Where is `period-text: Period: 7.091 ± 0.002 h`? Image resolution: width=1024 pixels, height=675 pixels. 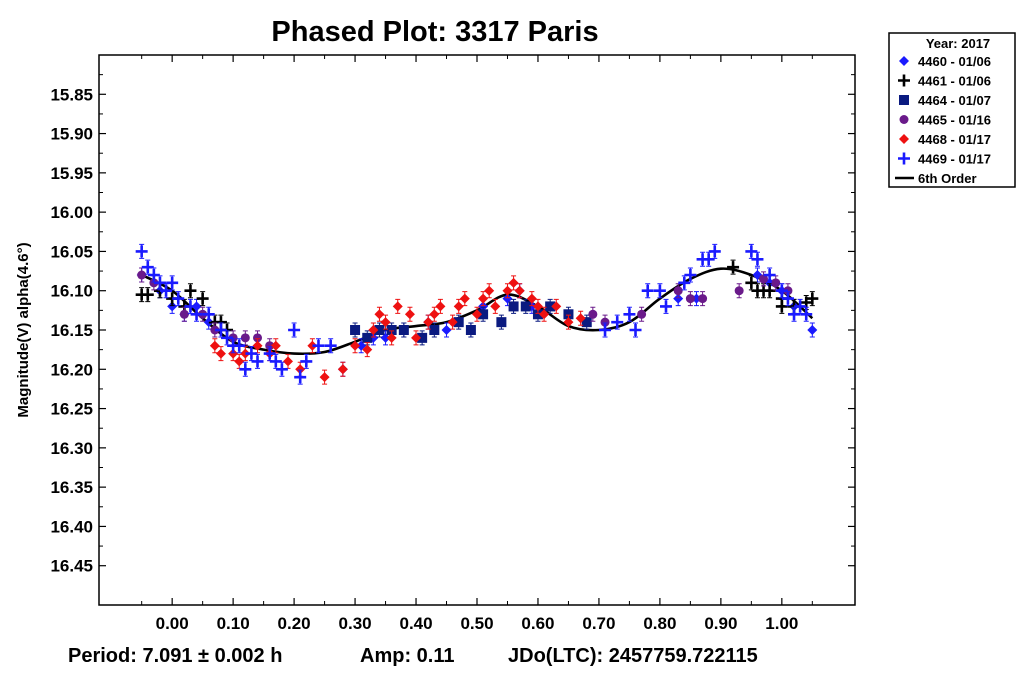 period-text: Period: 7.091 ± 0.002 h is located at coordinates (175, 656).